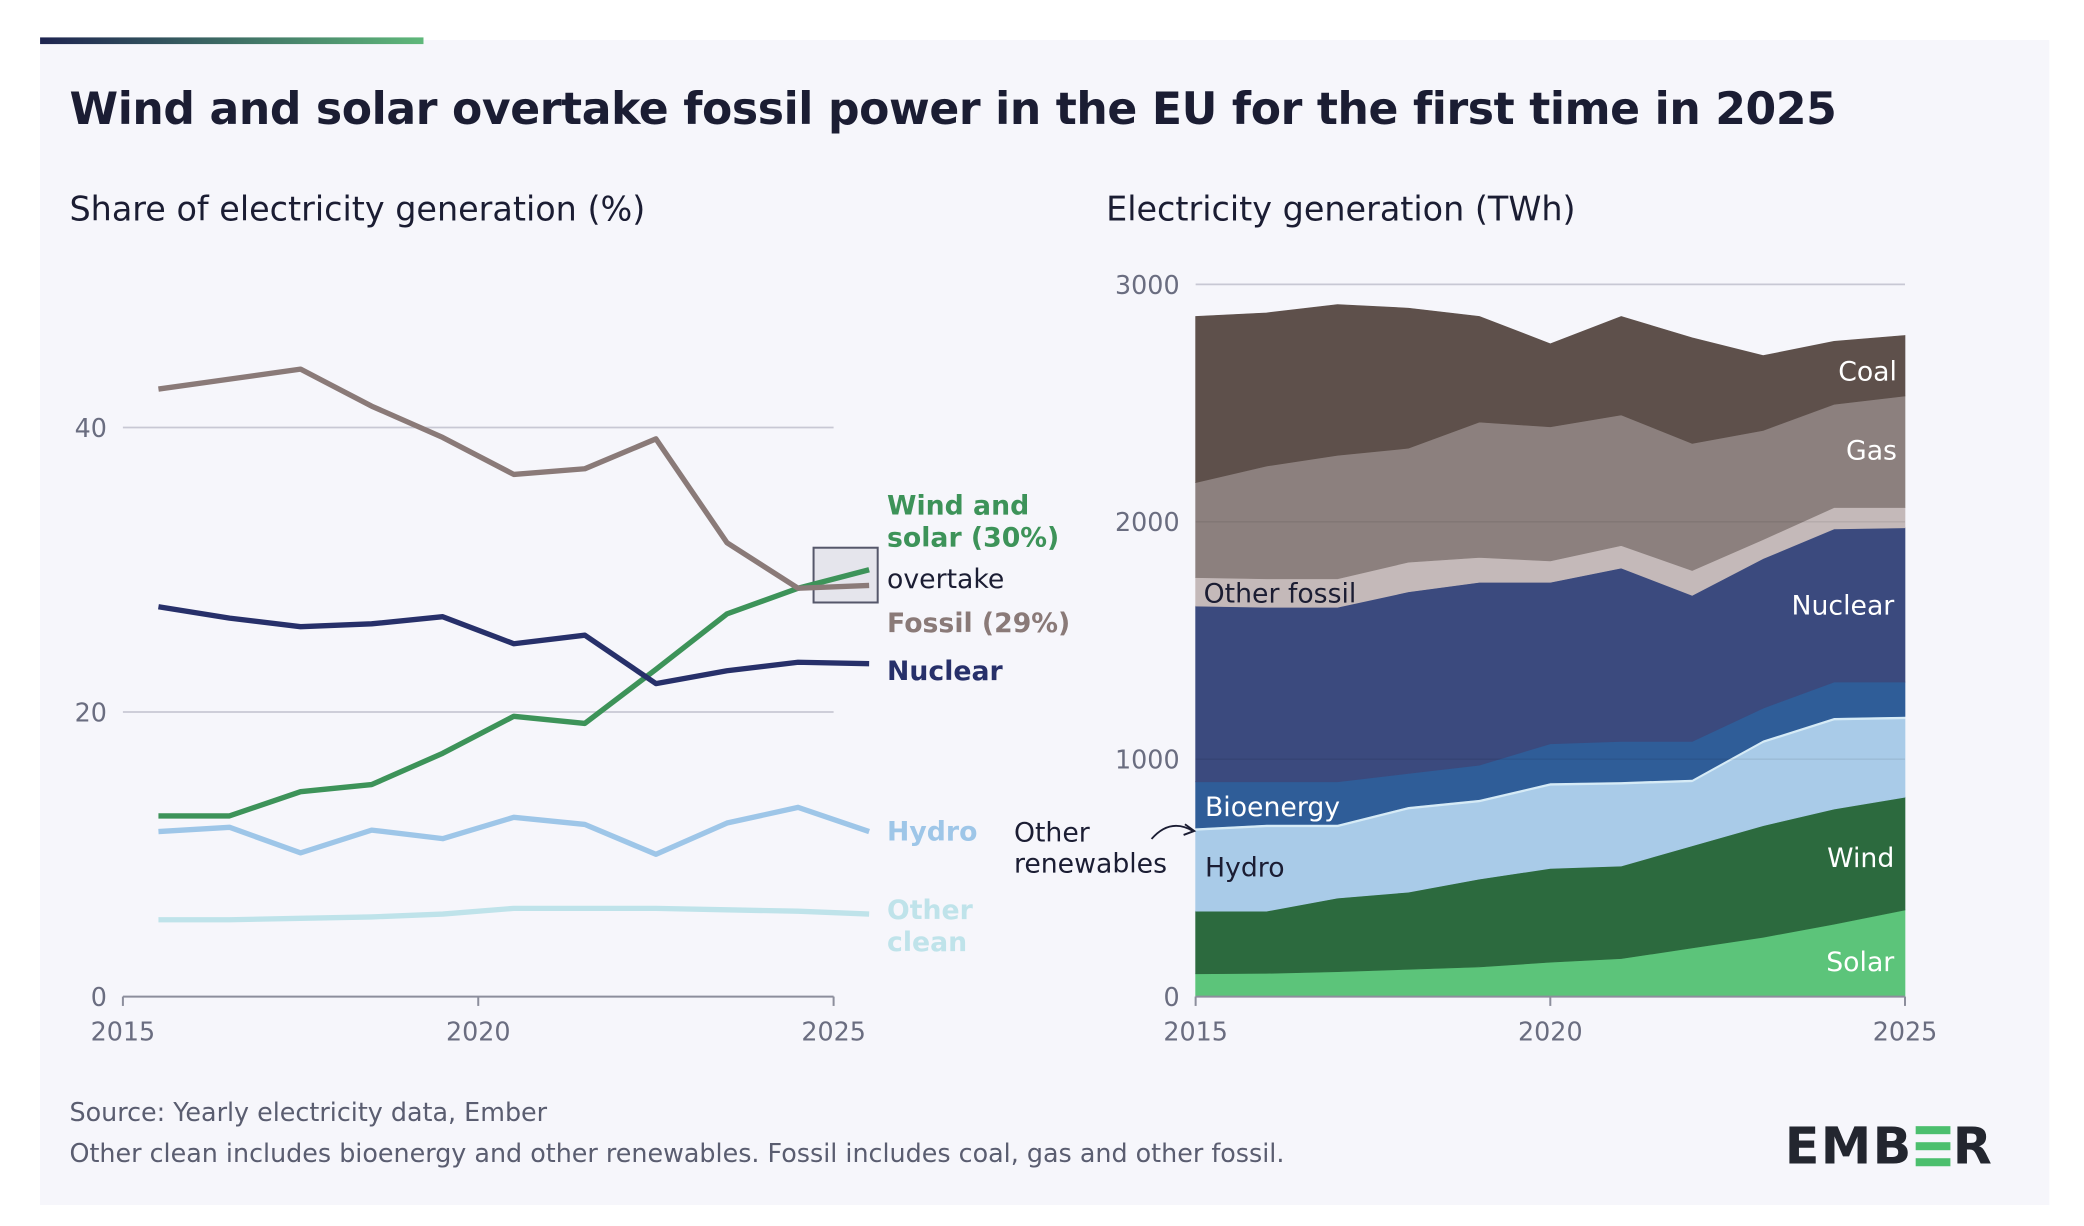 Image resolution: width=2084 pixels, height=1226 pixels. I want to click on series-label: Other, so click(930, 910).